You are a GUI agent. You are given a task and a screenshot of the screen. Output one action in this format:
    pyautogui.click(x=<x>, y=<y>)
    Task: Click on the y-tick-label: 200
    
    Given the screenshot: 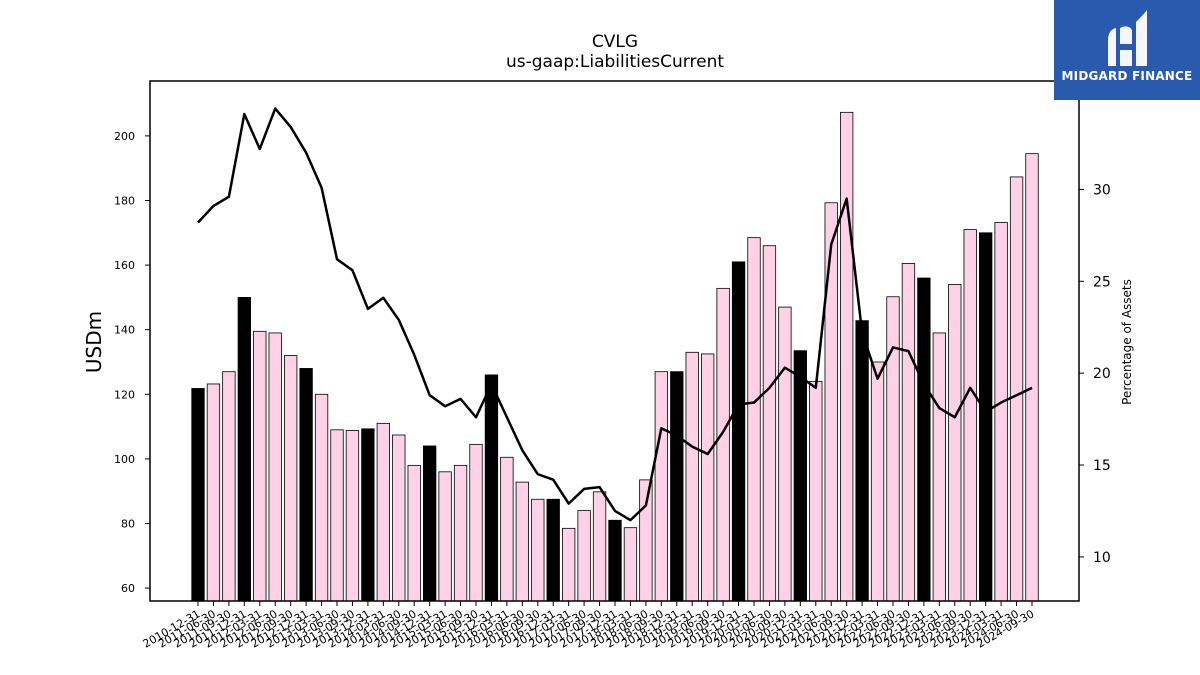 What is the action you would take?
    pyautogui.click(x=124, y=136)
    